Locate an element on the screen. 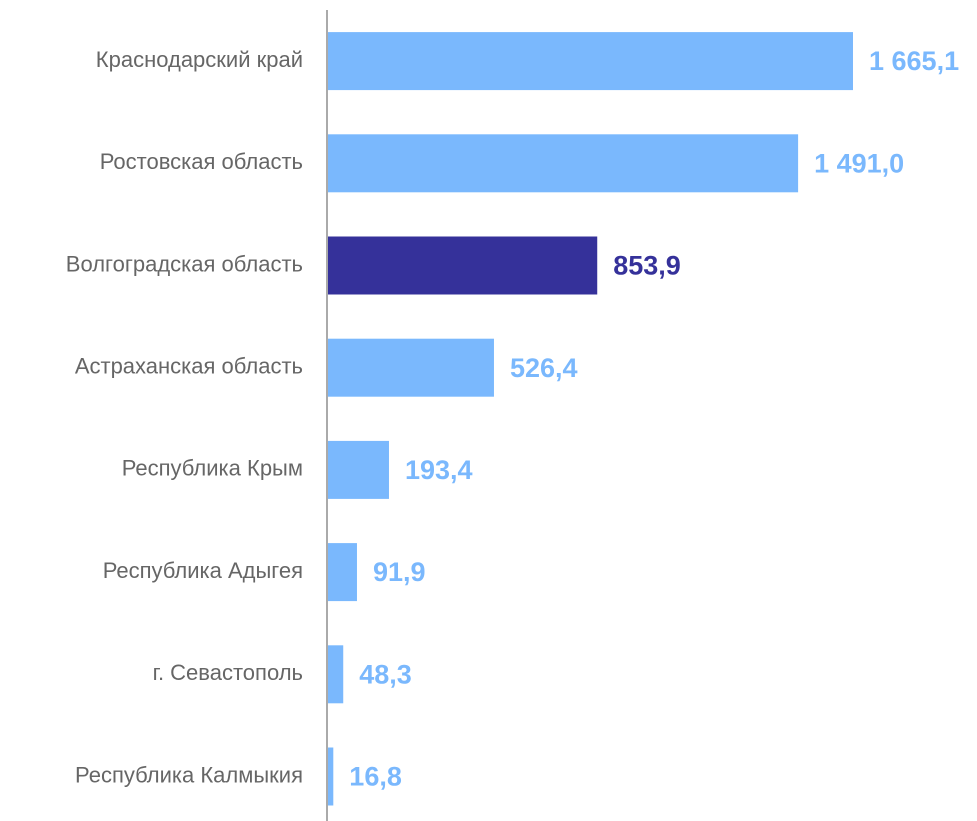  category-label: Астраханская область is located at coordinates (189, 366).